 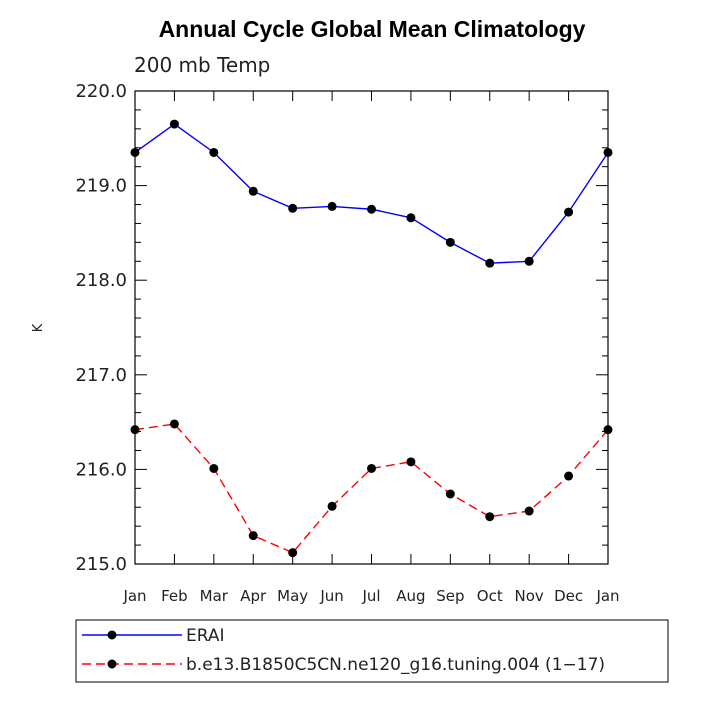 What do you see at coordinates (450, 596) in the screenshot?
I see `x-tick-label: Sep` at bounding box center [450, 596].